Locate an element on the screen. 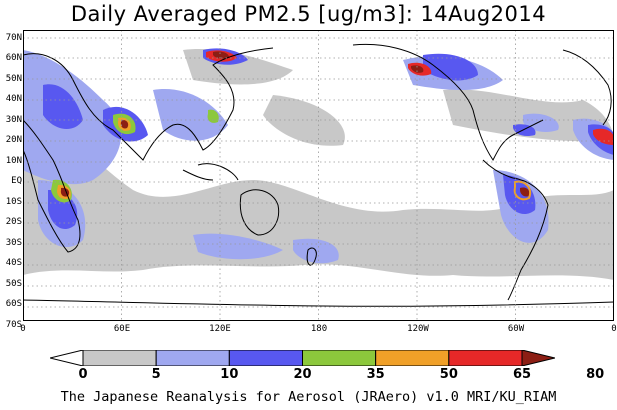 The width and height of the screenshot is (617, 410). lat-label-40s: 40S is located at coordinates (13, 263).